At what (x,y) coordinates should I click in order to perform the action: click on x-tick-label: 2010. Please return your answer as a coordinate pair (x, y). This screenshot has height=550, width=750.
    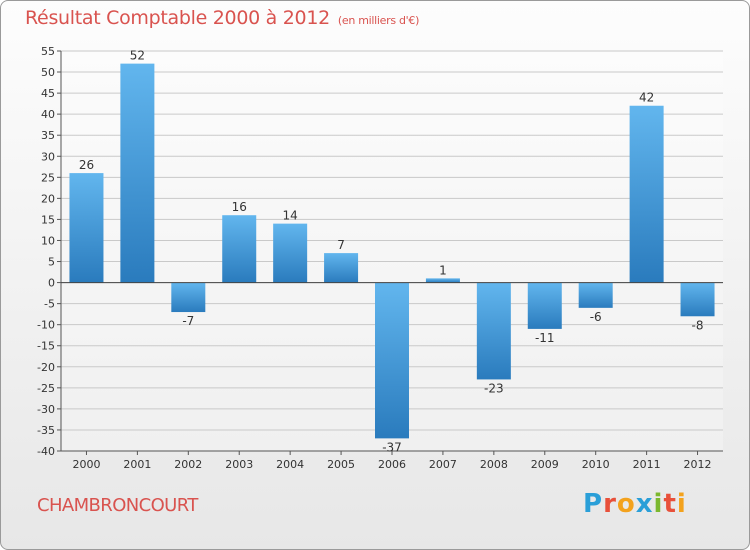
    Looking at the image, I should click on (596, 464).